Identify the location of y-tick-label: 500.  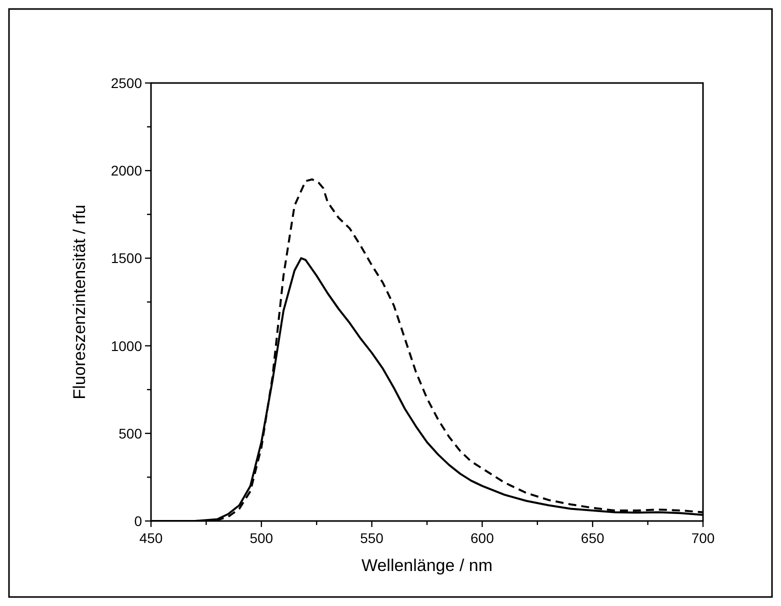
(130, 433).